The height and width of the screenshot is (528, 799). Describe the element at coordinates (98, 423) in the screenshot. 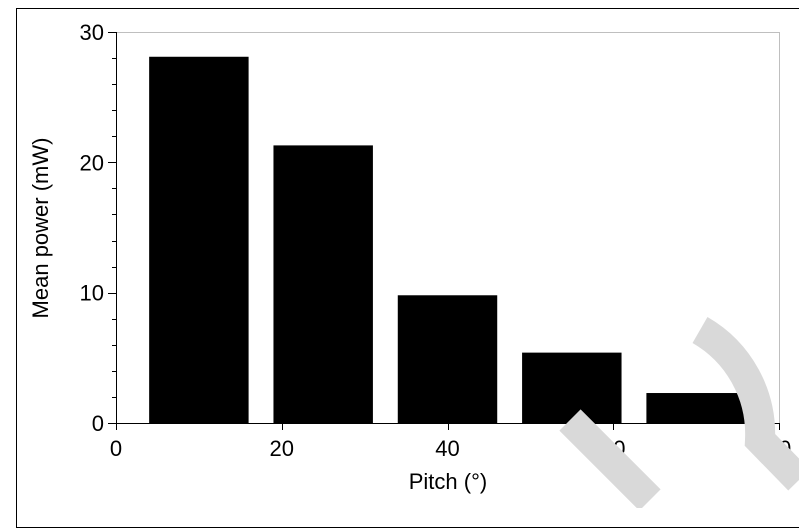

I see `y-tick-label: 0` at that location.